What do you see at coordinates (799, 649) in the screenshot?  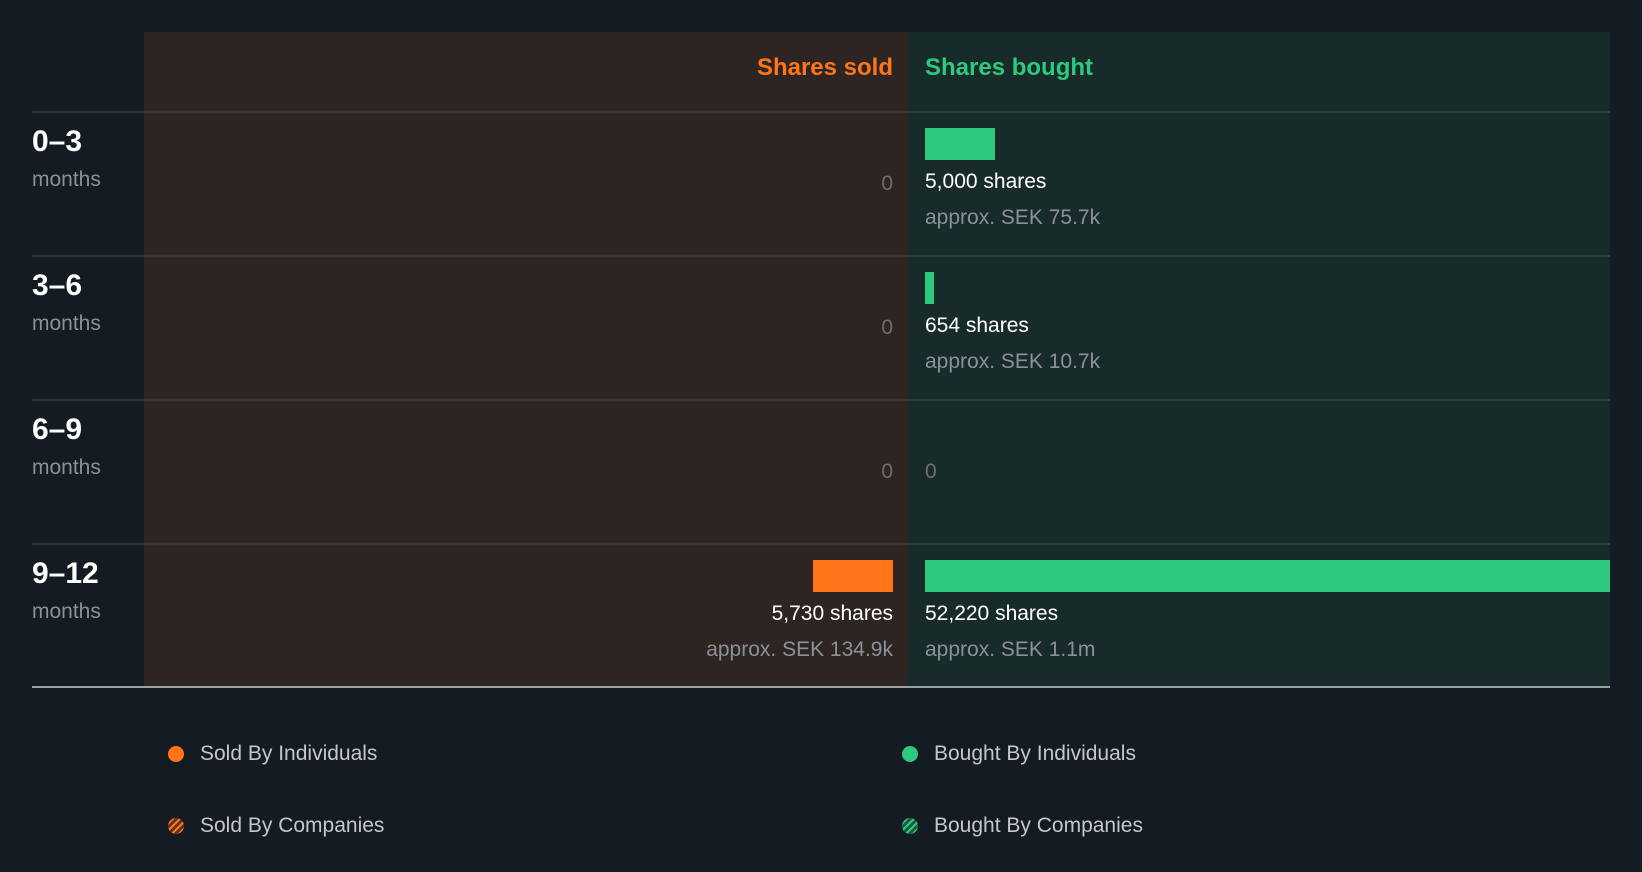 I see `sold-approx-value: approx. SEK 134.9k` at bounding box center [799, 649].